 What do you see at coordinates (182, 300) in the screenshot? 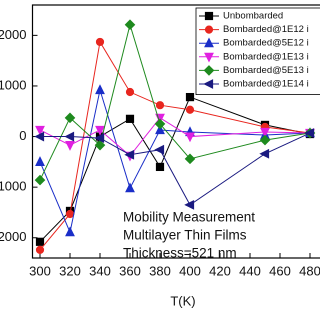
I see `x-axis-label: T(K)` at bounding box center [182, 300].